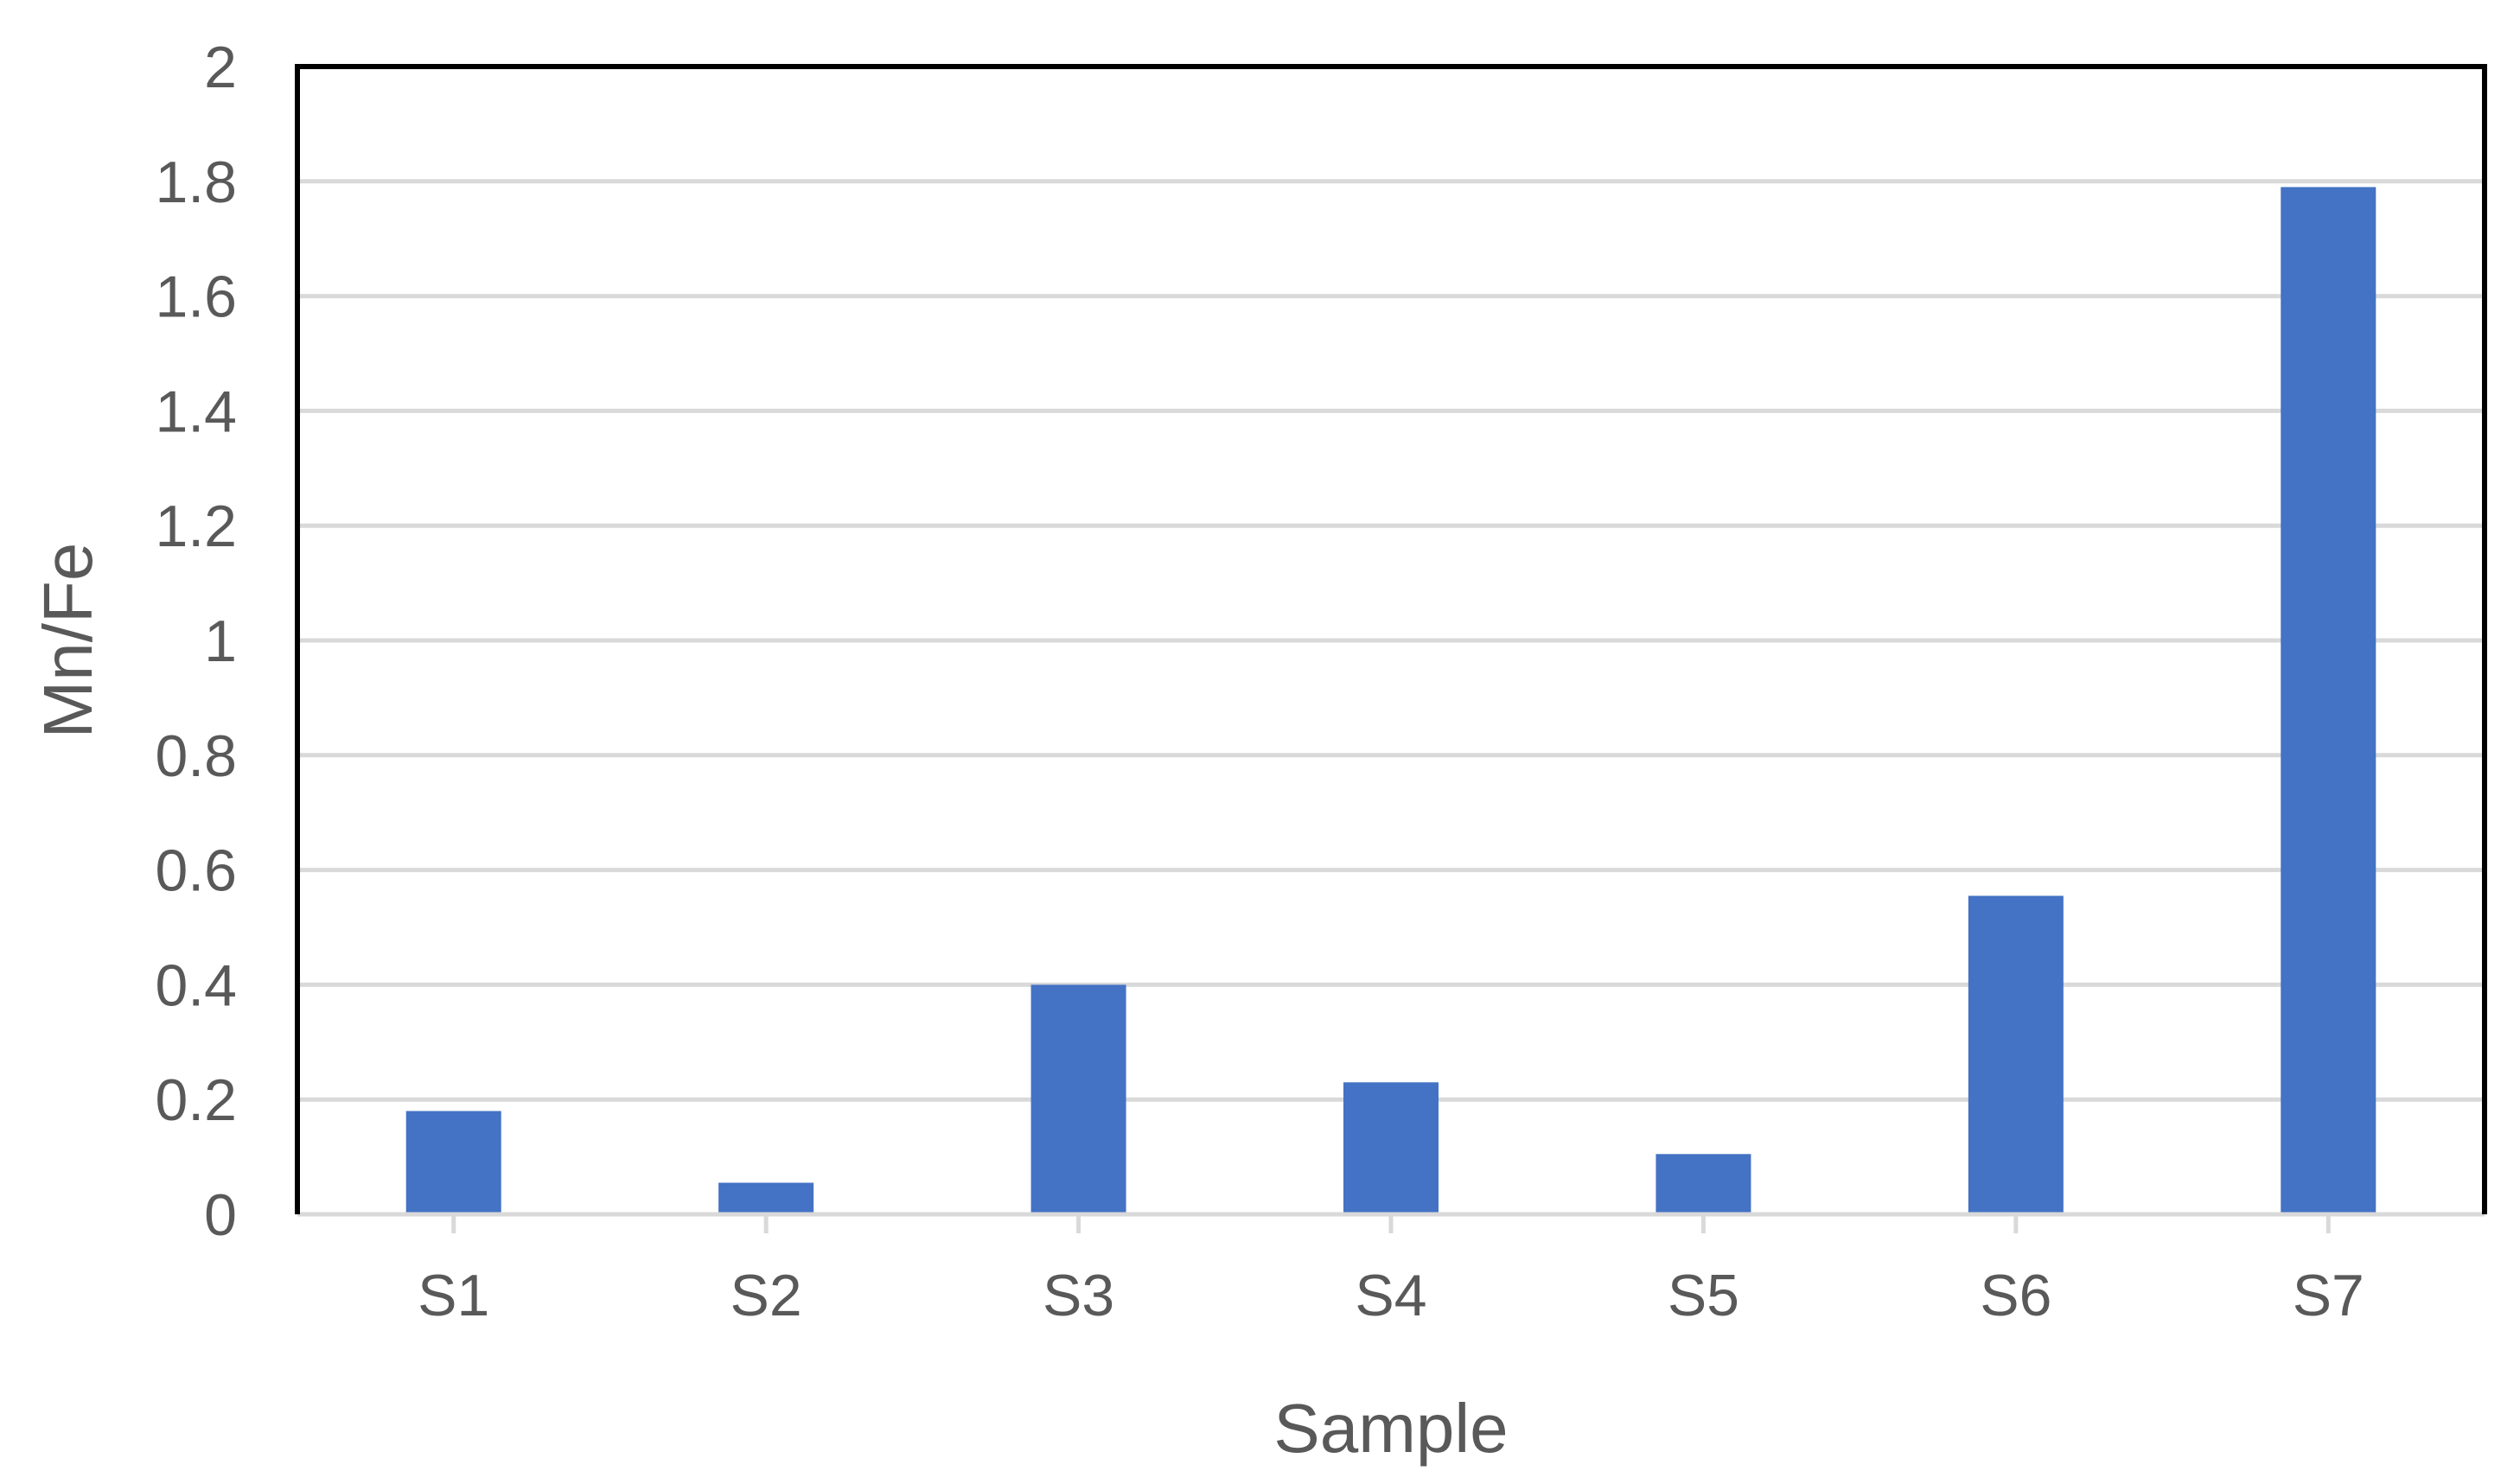  What do you see at coordinates (67, 641) in the screenshot?
I see `y-axis-title: Mn/Fe` at bounding box center [67, 641].